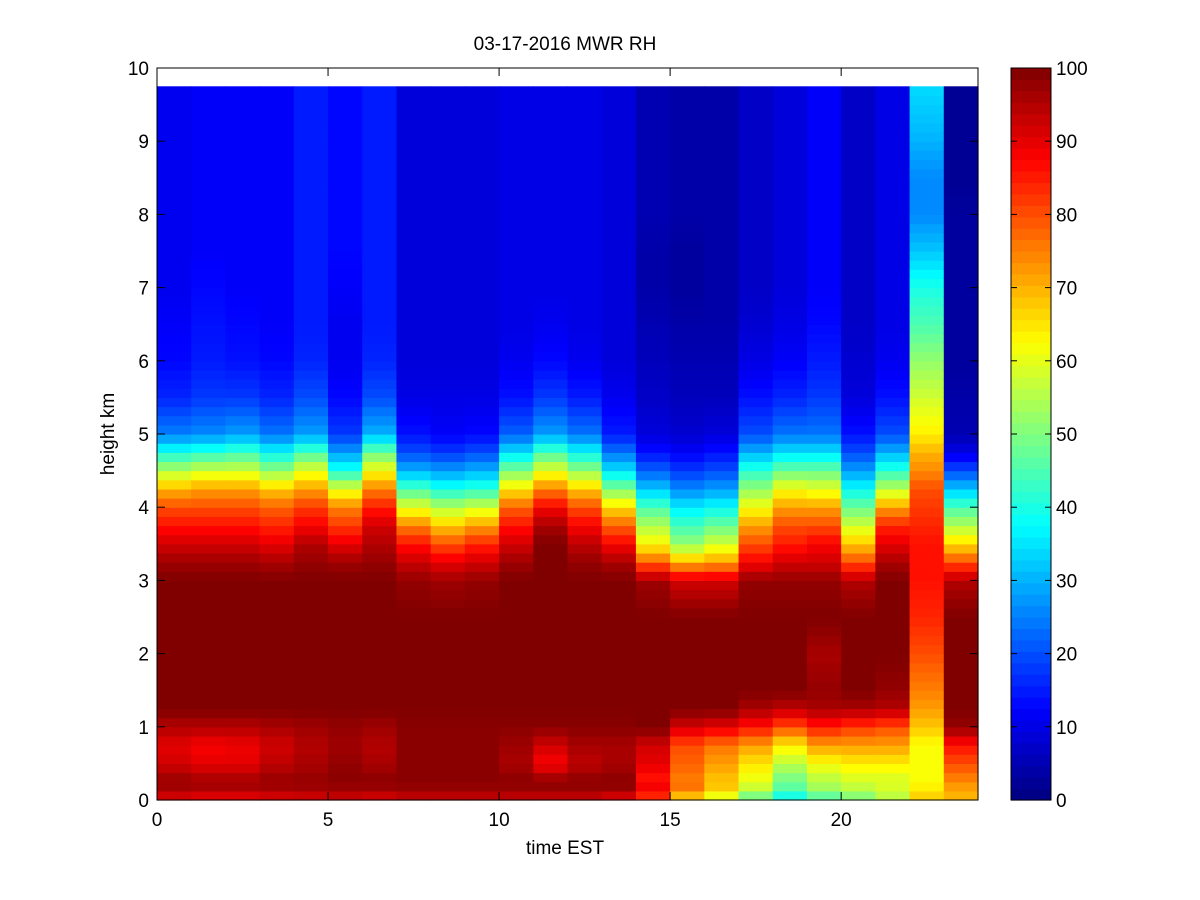 The image size is (1200, 900). Describe the element at coordinates (670, 820) in the screenshot. I see `x-tick-label: 15` at that location.